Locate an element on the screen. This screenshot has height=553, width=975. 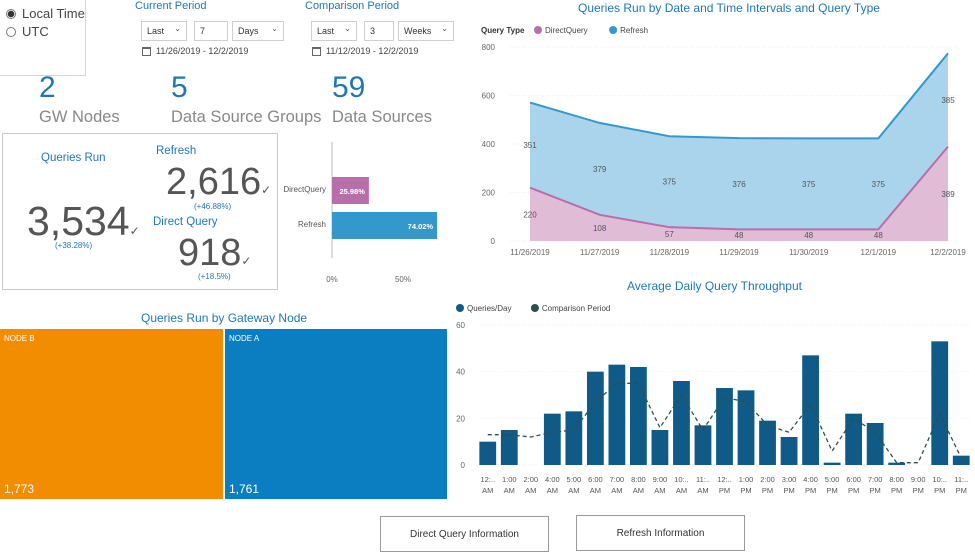
treemap-tile-node-a: NODE A 1,761 is located at coordinates (336, 414).